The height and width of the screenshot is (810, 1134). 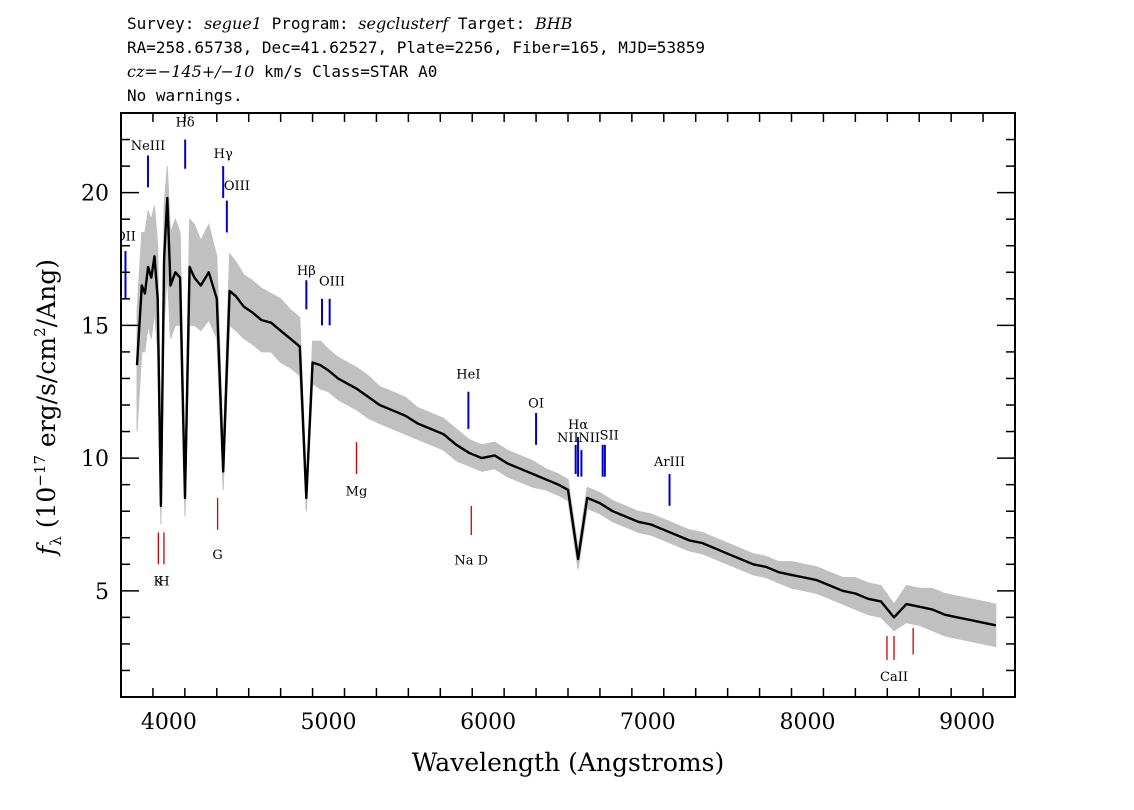 I want to click on absorption-line-label-6: CaII, so click(x=894, y=677).